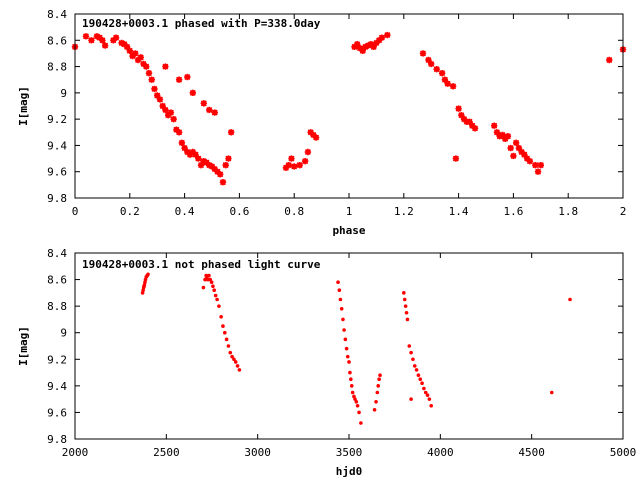 The height and width of the screenshot is (480, 640). I want to click on phased-y-tick-label: 9.8, so click(57, 198).